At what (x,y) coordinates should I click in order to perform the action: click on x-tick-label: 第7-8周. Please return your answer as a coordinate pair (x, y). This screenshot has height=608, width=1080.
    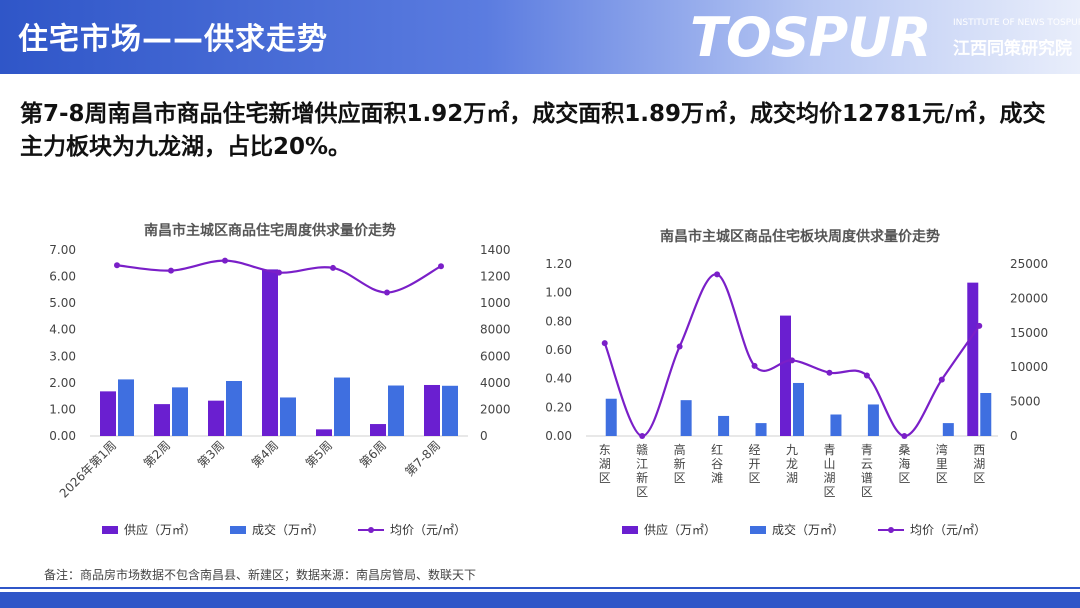
    Looking at the image, I should click on (422, 458).